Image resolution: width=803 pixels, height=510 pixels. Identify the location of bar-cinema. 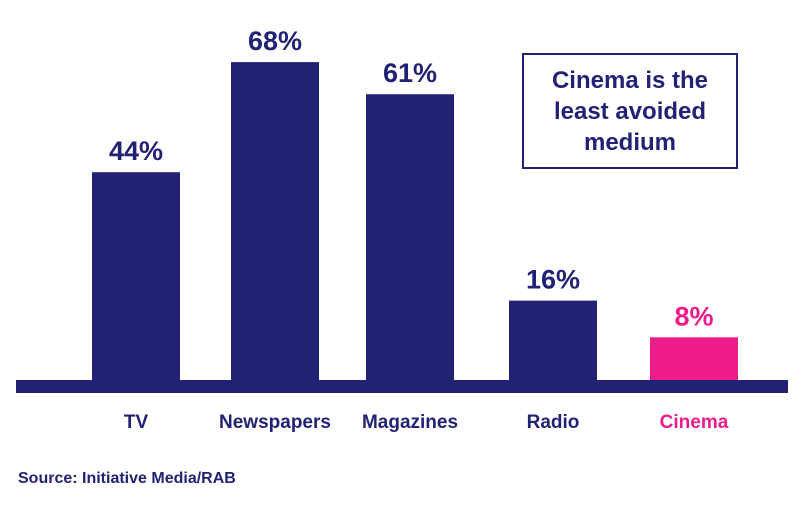
(694, 358).